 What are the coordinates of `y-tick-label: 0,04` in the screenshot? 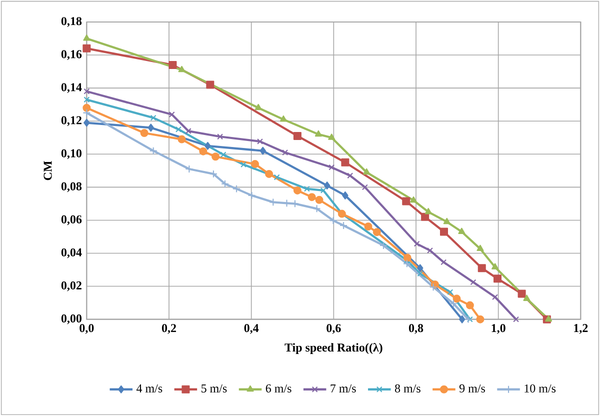 It's located at (71, 253).